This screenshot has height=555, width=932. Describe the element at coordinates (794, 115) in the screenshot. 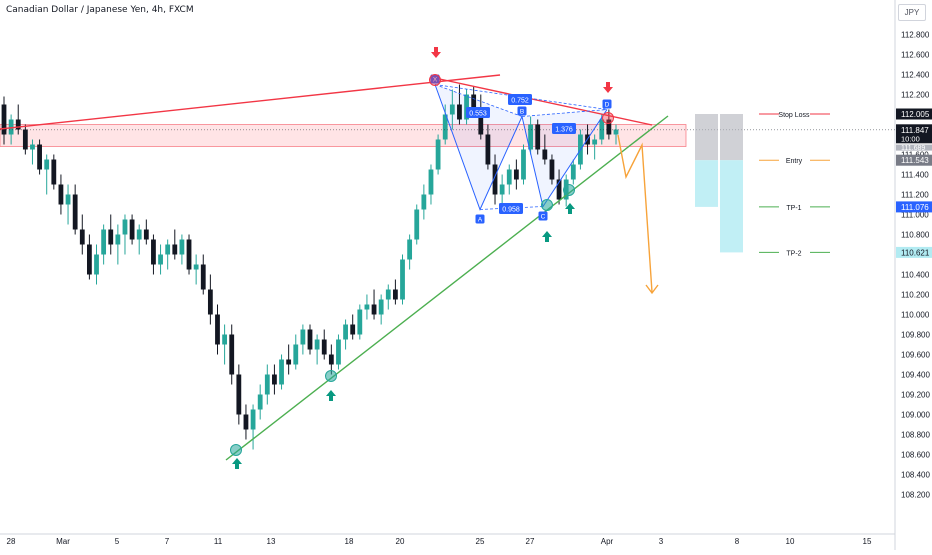

I see `level-label: Stop Loss` at that location.